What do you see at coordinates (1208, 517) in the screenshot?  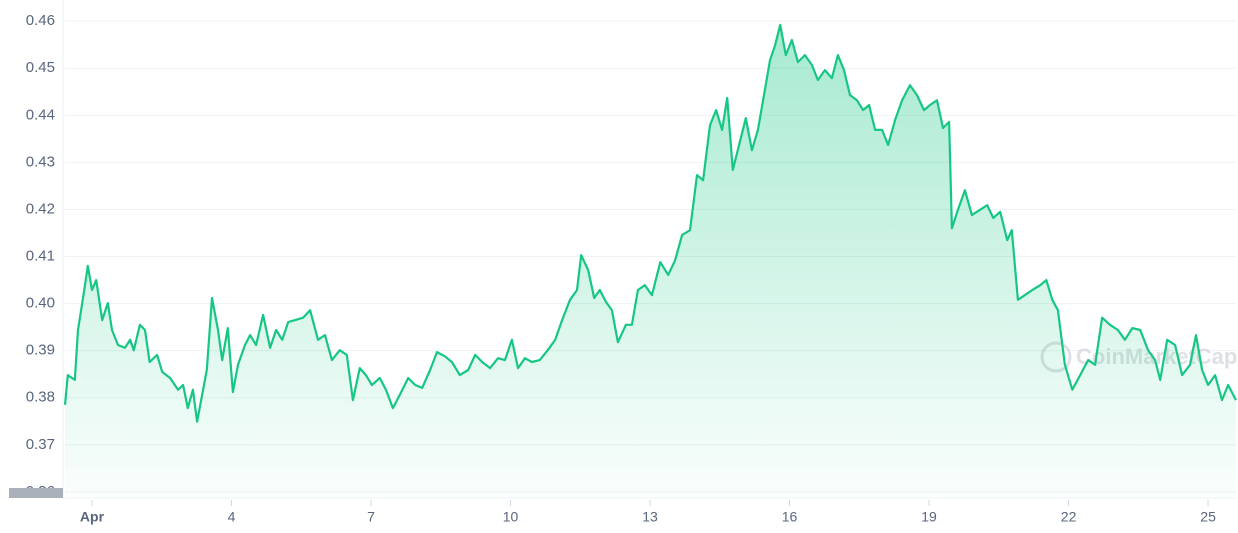 I see `x-tick-label: 25` at bounding box center [1208, 517].